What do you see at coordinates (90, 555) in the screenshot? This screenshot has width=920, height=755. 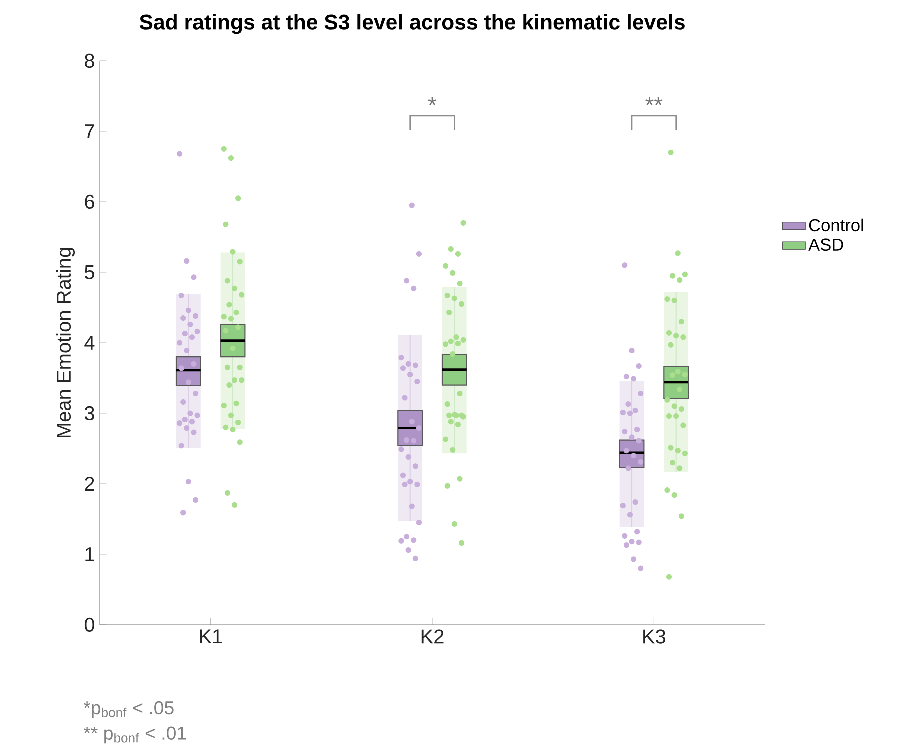 I see `y-tick-label: 1` at bounding box center [90, 555].